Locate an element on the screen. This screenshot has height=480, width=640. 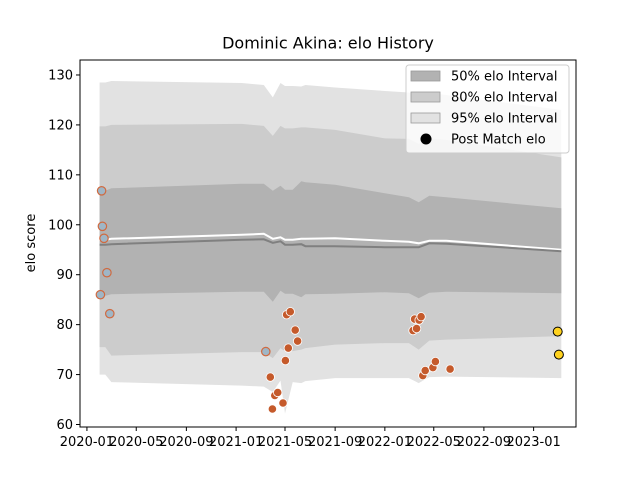
mean-elo-line is located at coordinates (330, 245).